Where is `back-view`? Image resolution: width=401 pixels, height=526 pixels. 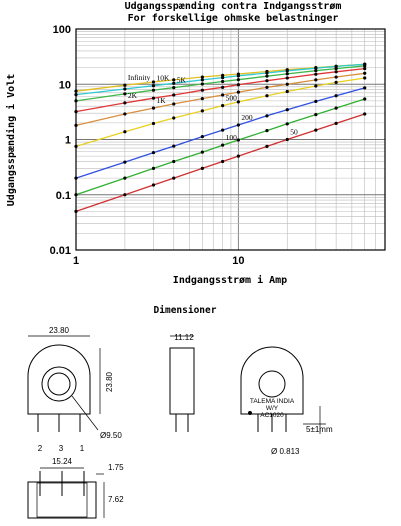 back-view is located at coordinates (283, 390).